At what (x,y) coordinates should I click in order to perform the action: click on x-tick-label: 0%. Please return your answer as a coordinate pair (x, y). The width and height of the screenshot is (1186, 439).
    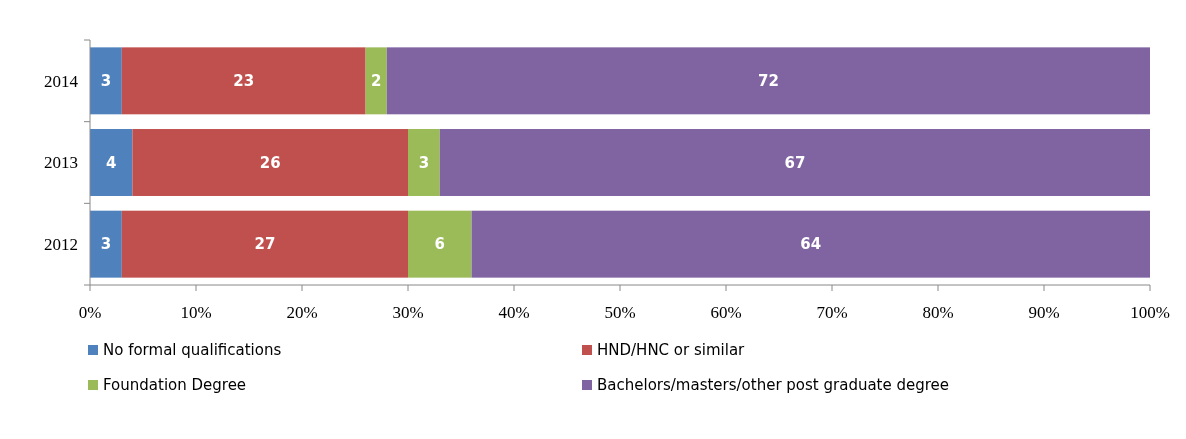
    Looking at the image, I should click on (90, 312).